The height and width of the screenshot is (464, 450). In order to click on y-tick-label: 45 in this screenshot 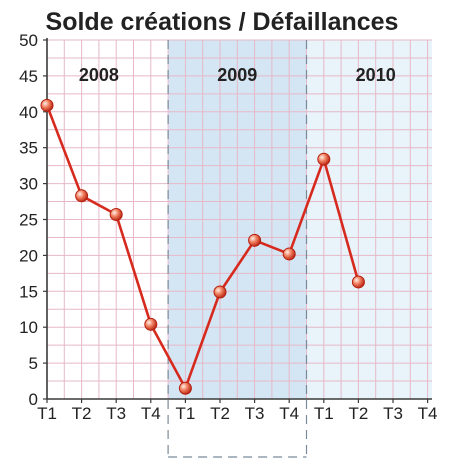, I will do `click(28, 76)`.